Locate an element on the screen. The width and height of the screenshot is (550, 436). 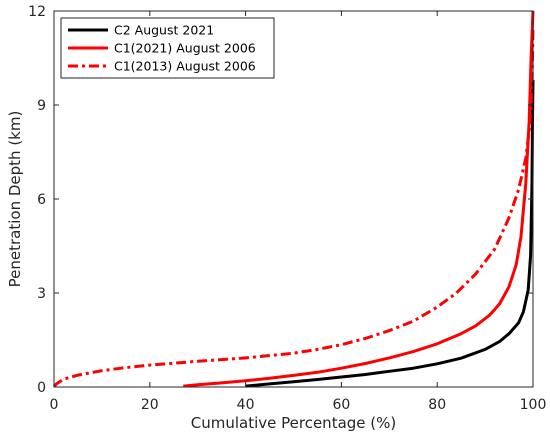
y-tick-label: 6 is located at coordinates (41, 200).